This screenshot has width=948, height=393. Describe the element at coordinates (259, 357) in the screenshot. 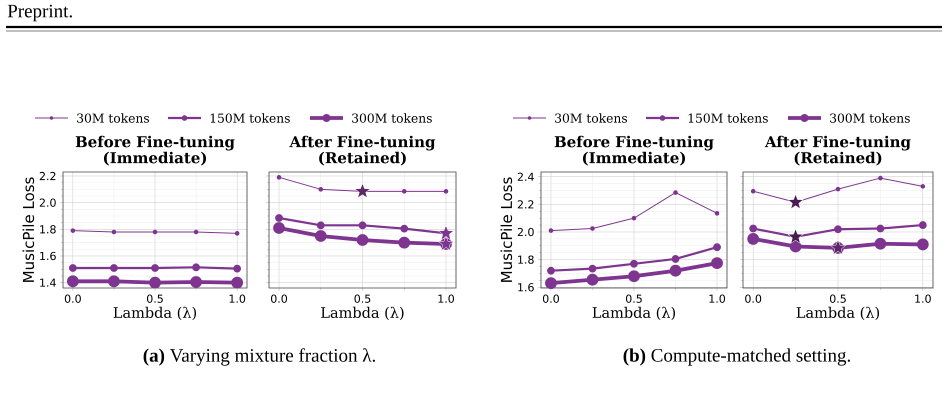

I see `text: (a) Varying mixture fraction λ.` at that location.